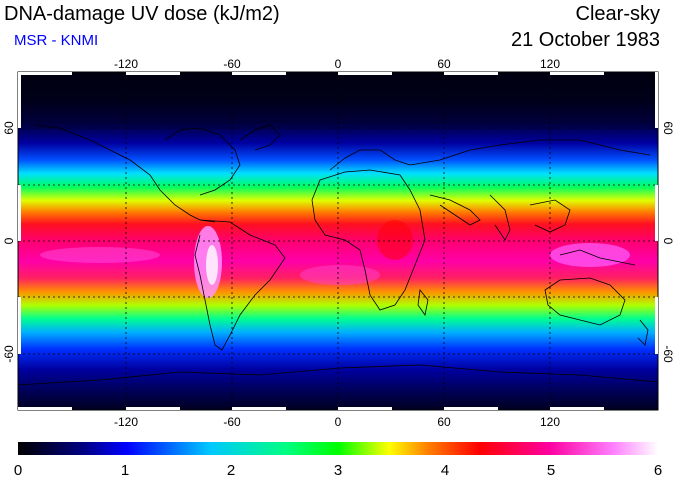  Describe the element at coordinates (617, 14) in the screenshot. I see `sky-condition-label: Clear-sky` at that location.